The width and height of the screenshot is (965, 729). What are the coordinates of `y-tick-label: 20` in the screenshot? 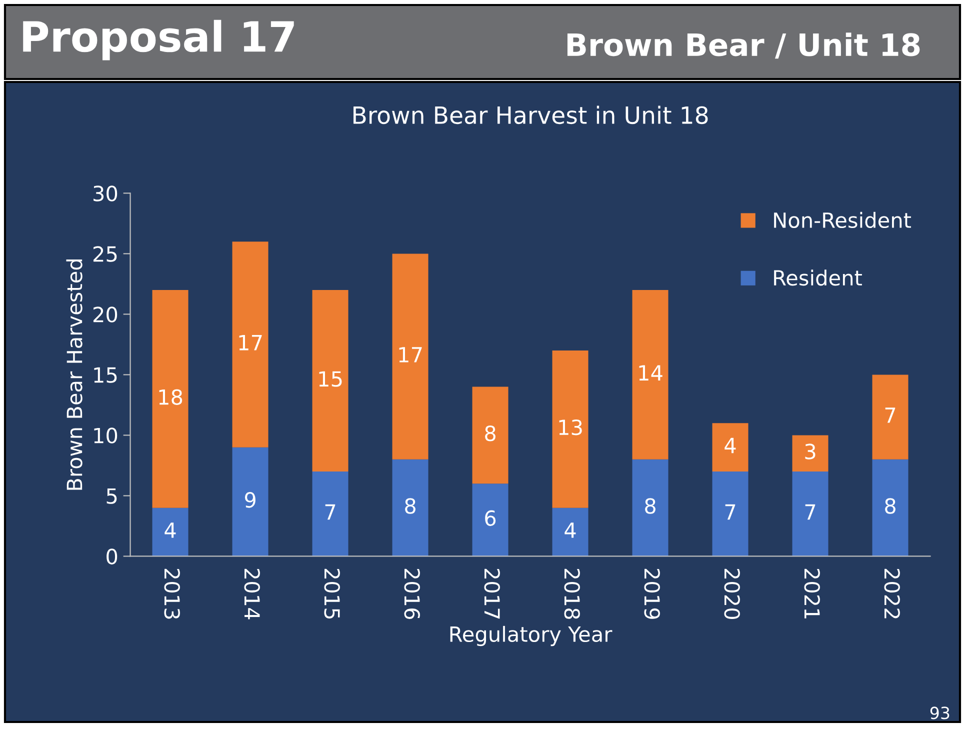 It's located at (105, 314).